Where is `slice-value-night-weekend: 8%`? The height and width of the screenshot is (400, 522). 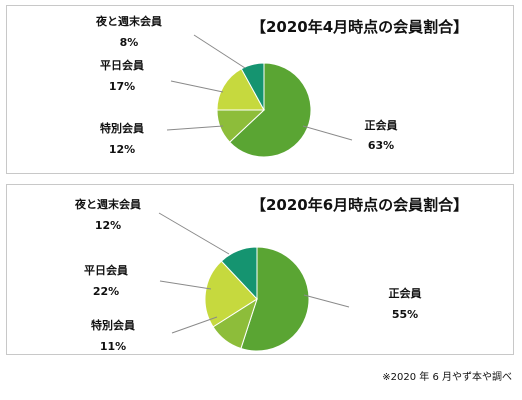 slice-value-night-weekend: 8% is located at coordinates (129, 42).